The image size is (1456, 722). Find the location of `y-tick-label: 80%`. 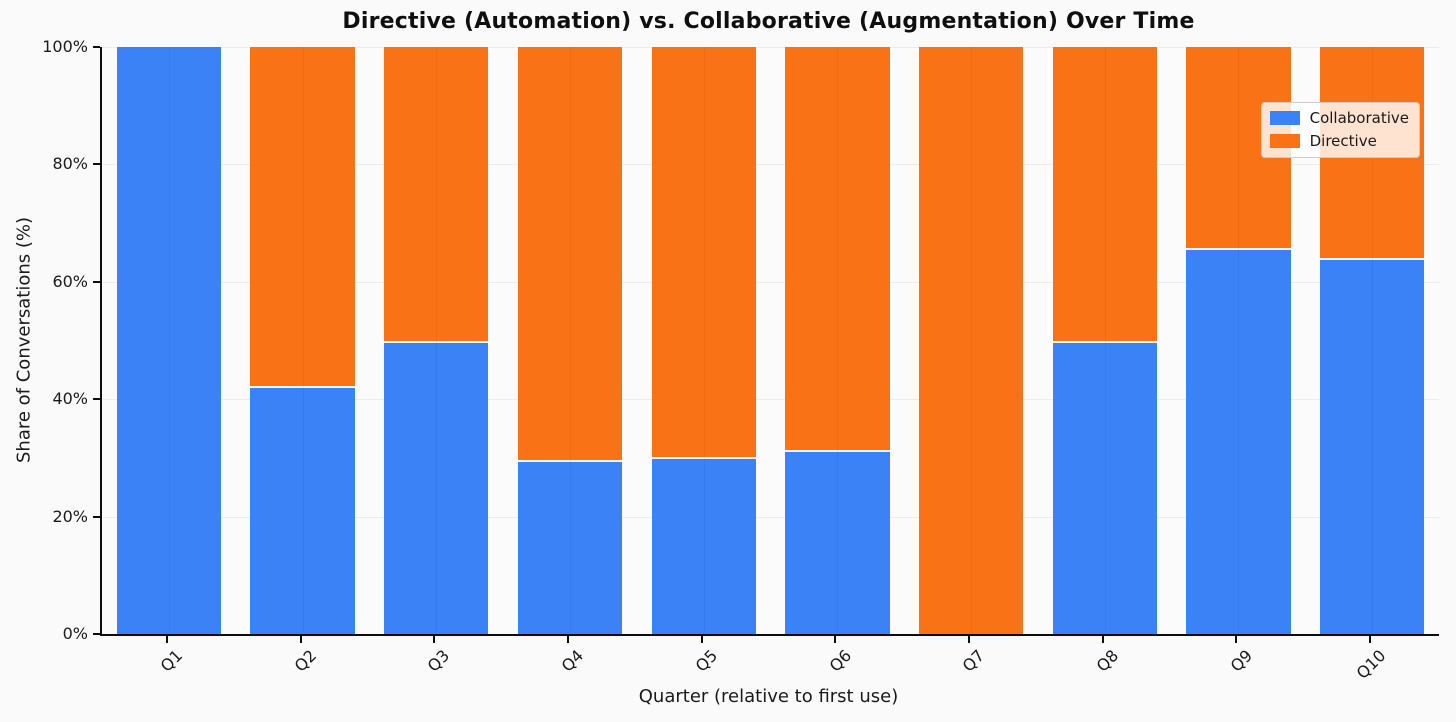

y-tick-label: 80% is located at coordinates (70, 164).